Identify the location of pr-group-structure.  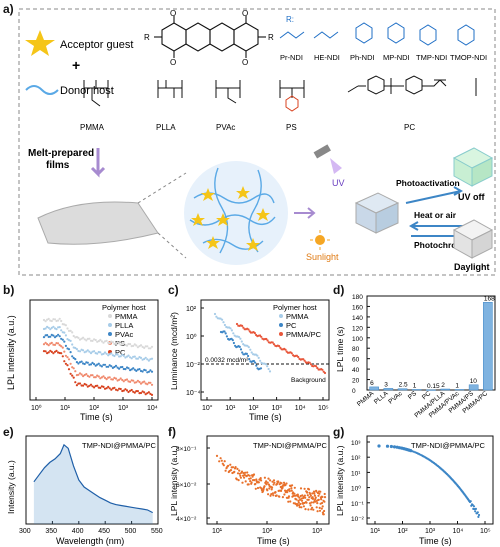
(292, 35).